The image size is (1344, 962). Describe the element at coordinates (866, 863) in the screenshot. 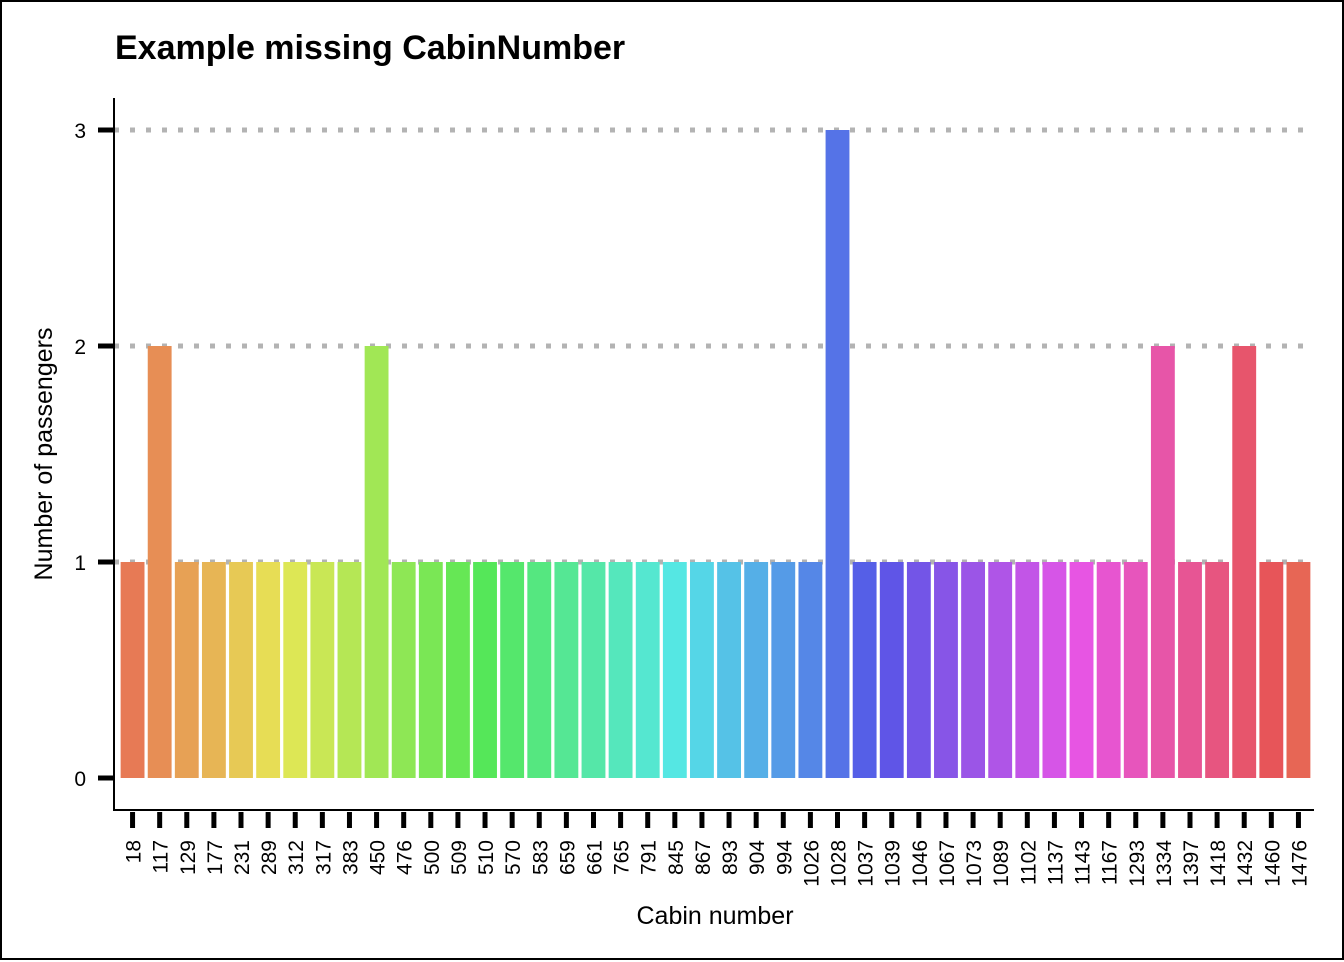

I see `x-tick-label: 1037` at that location.